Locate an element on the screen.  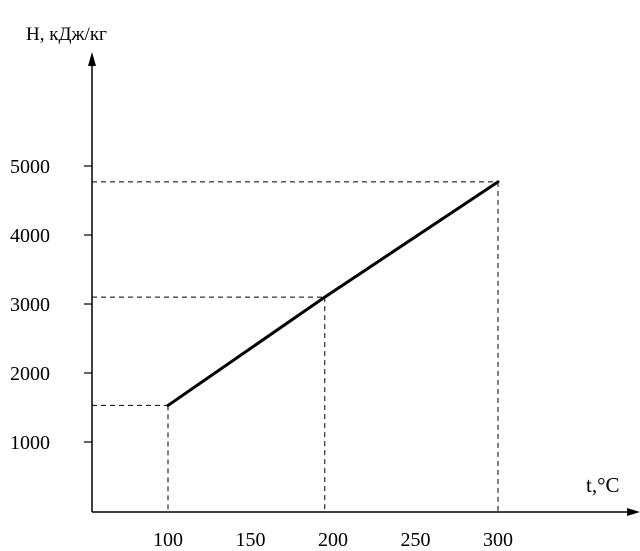
x-tick-label-150: 150 is located at coordinates (251, 540).